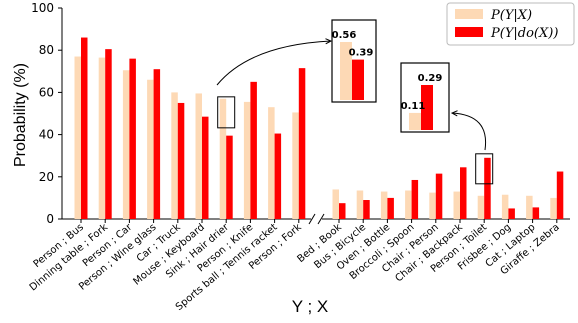  I want to click on zoom-value-label: 0.29, so click(430, 78).